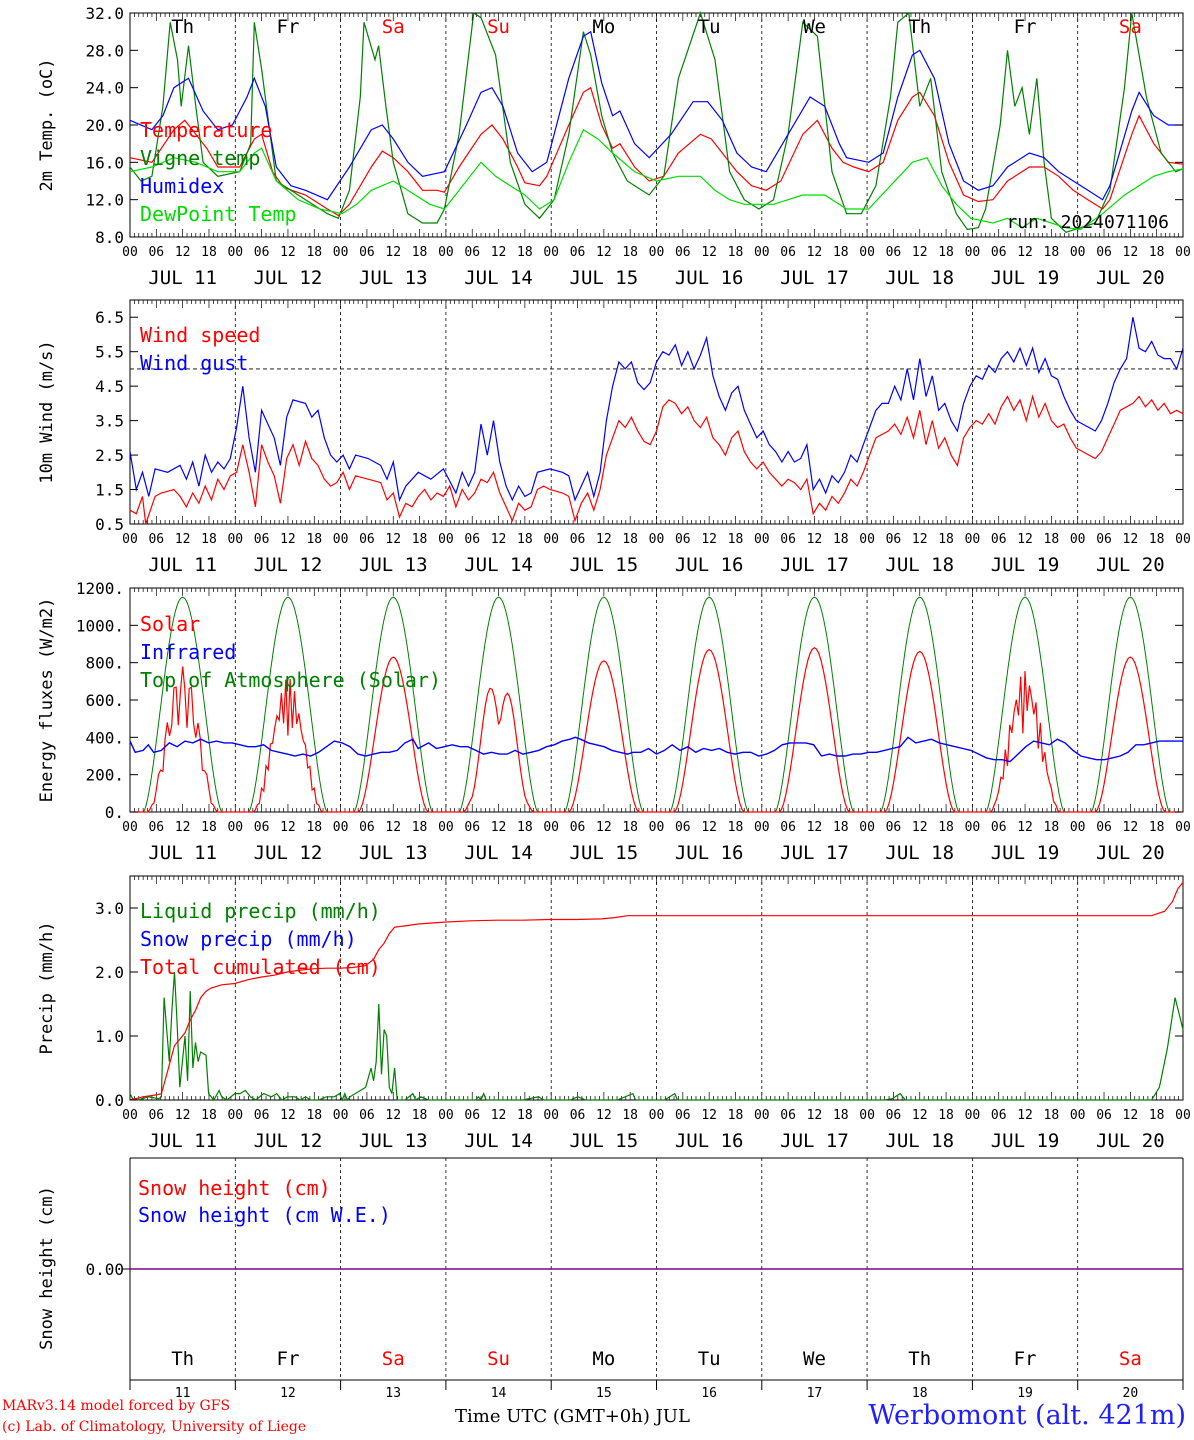  I want to click on date-label: JUL 17, so click(814, 278).